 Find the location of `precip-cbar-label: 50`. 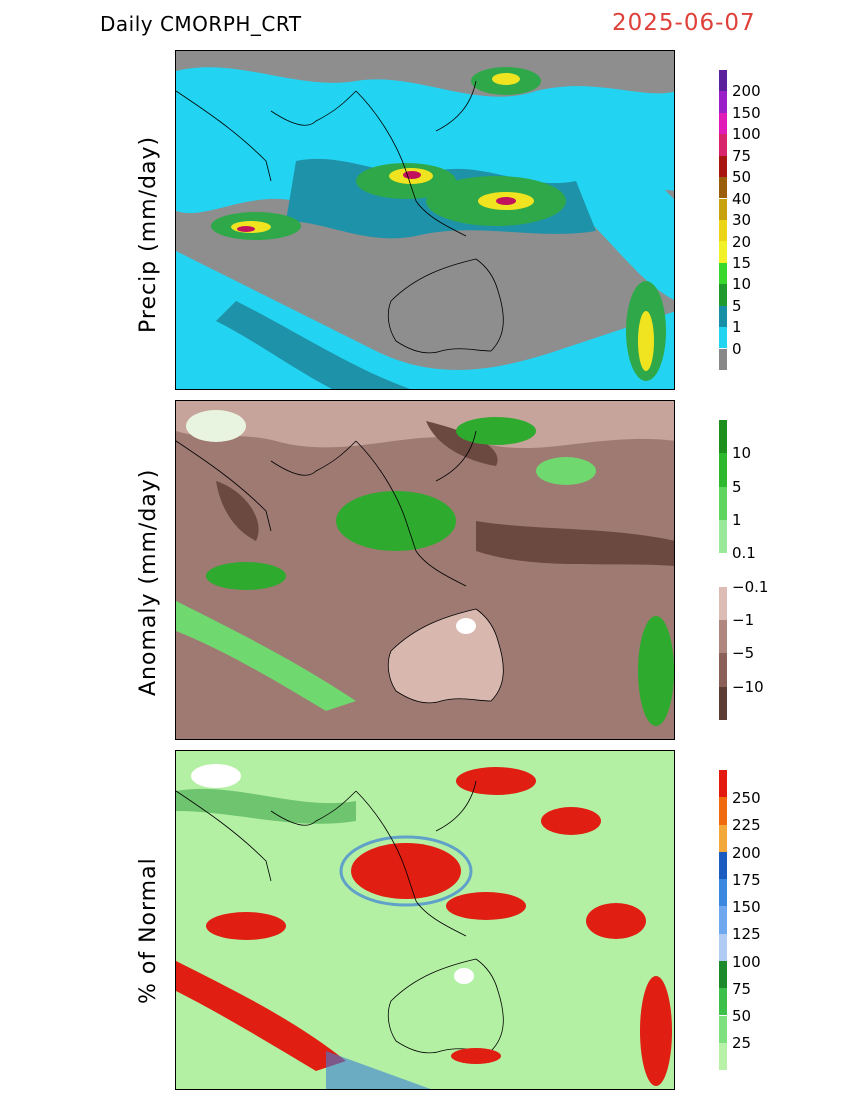

precip-cbar-label: 50 is located at coordinates (742, 177).